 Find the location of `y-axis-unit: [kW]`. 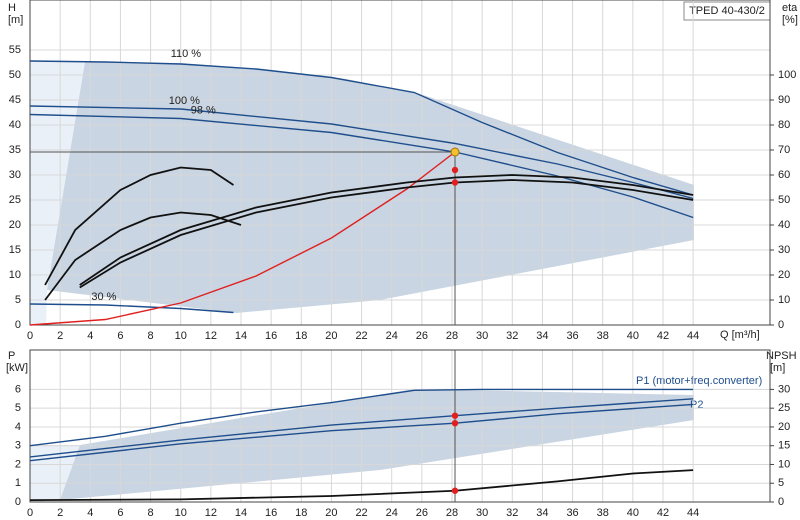

y-axis-unit: [kW] is located at coordinates (17, 368).